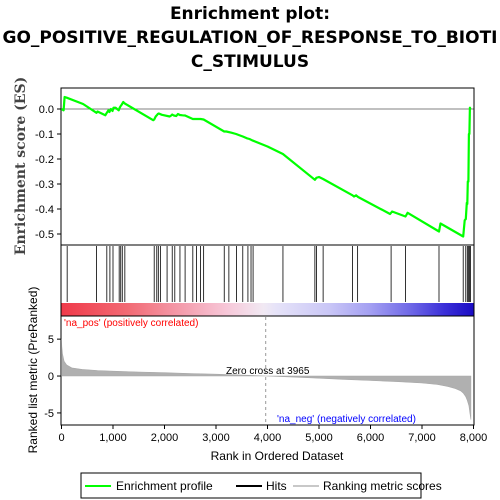 Image resolution: width=500 pixels, height=500 pixels. I want to click on zero-cross-label: Zero cross at 3965, so click(268, 371).